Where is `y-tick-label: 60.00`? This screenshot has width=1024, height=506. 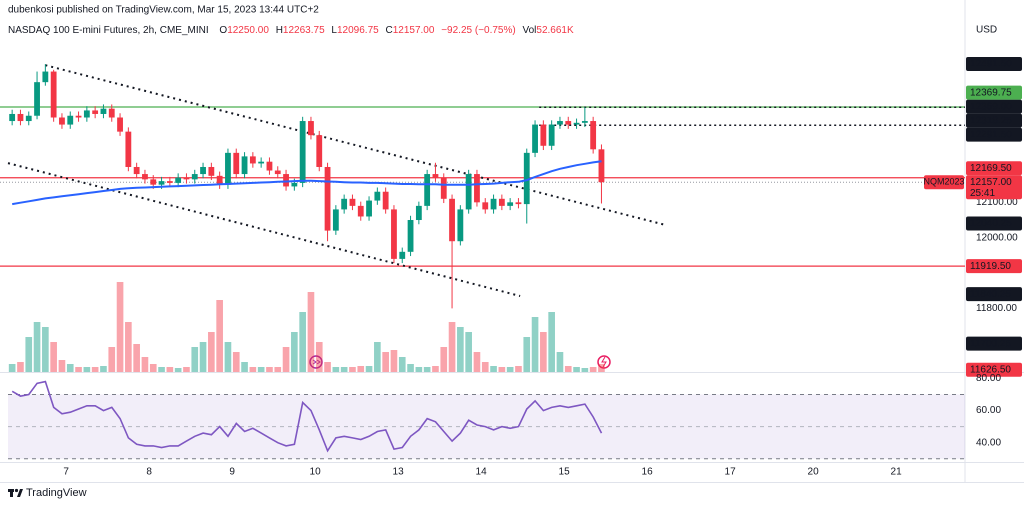 y-tick-label: 60.00 is located at coordinates (988, 410).